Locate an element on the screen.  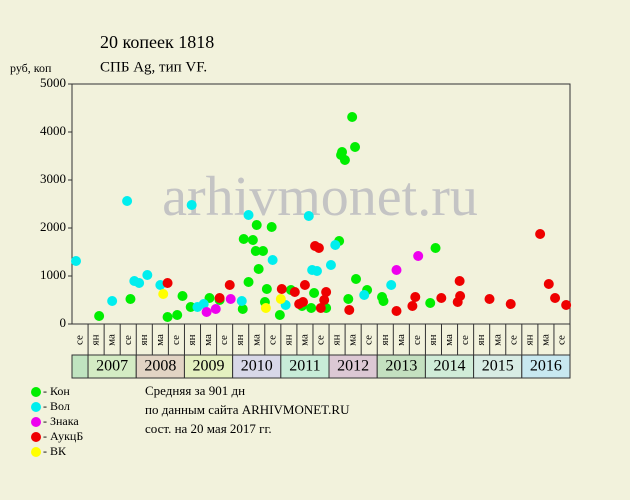
y-tick-label: 1000 is located at coordinates (53, 274).